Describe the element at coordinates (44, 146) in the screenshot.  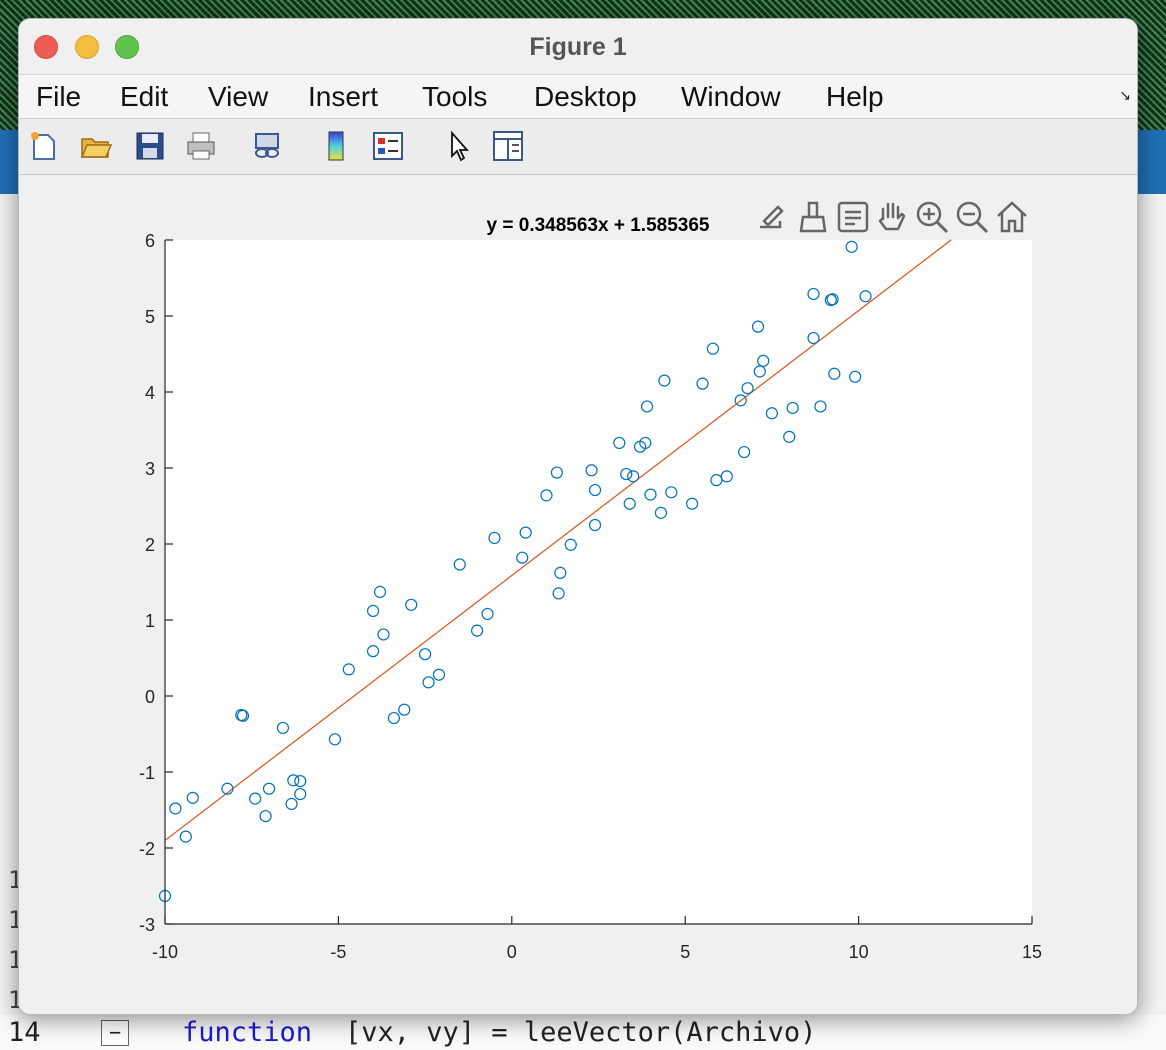
I see `new-figure-icon` at that location.